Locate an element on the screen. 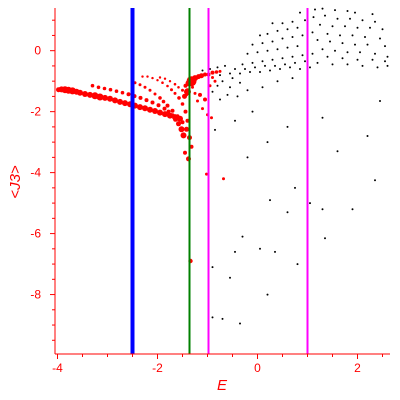  x-axis-label: E is located at coordinates (222, 385).